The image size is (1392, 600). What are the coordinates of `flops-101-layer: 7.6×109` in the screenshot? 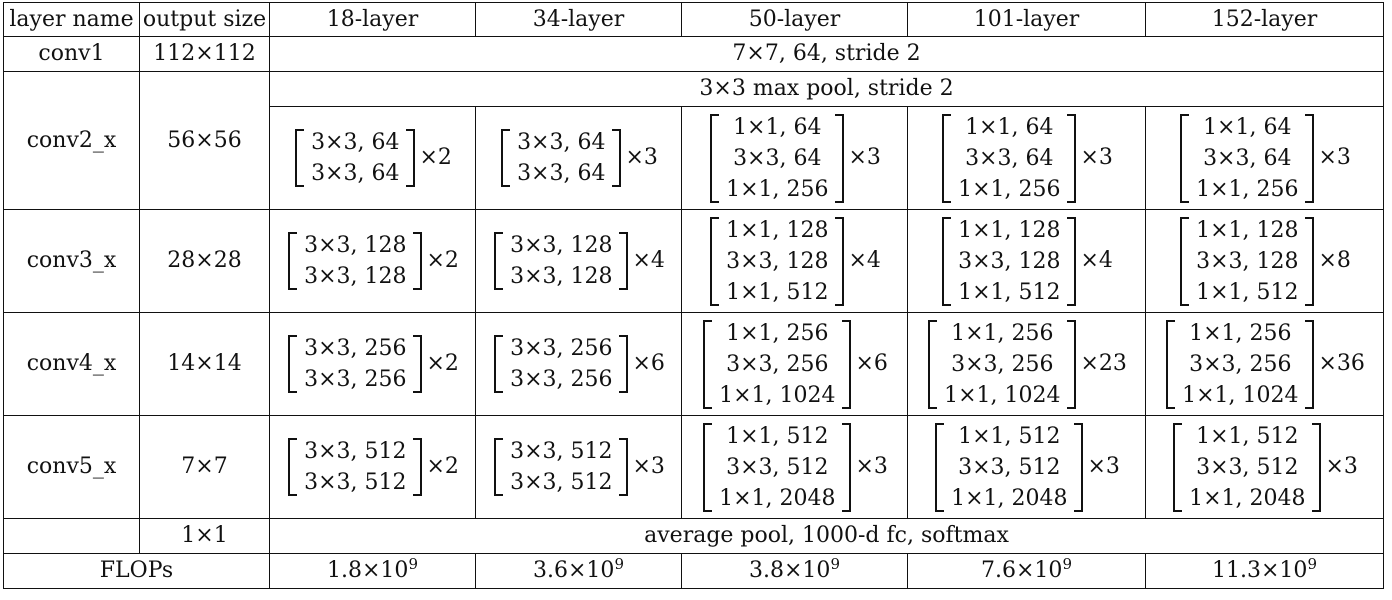 It's located at (1026, 571).